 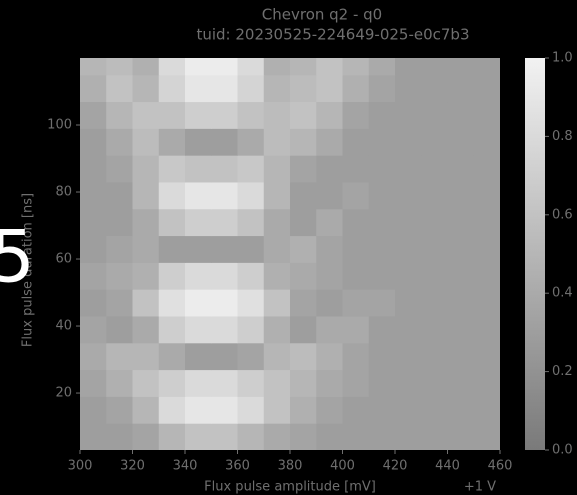 What do you see at coordinates (28, 270) in the screenshot?
I see `y-axis-label: Flux pulse duration [ns]` at bounding box center [28, 270].